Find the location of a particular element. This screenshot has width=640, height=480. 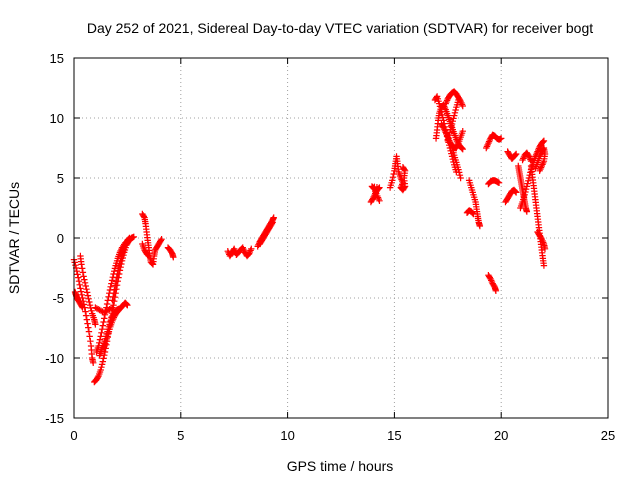

y-tick-label: 10 is located at coordinates (57, 118).